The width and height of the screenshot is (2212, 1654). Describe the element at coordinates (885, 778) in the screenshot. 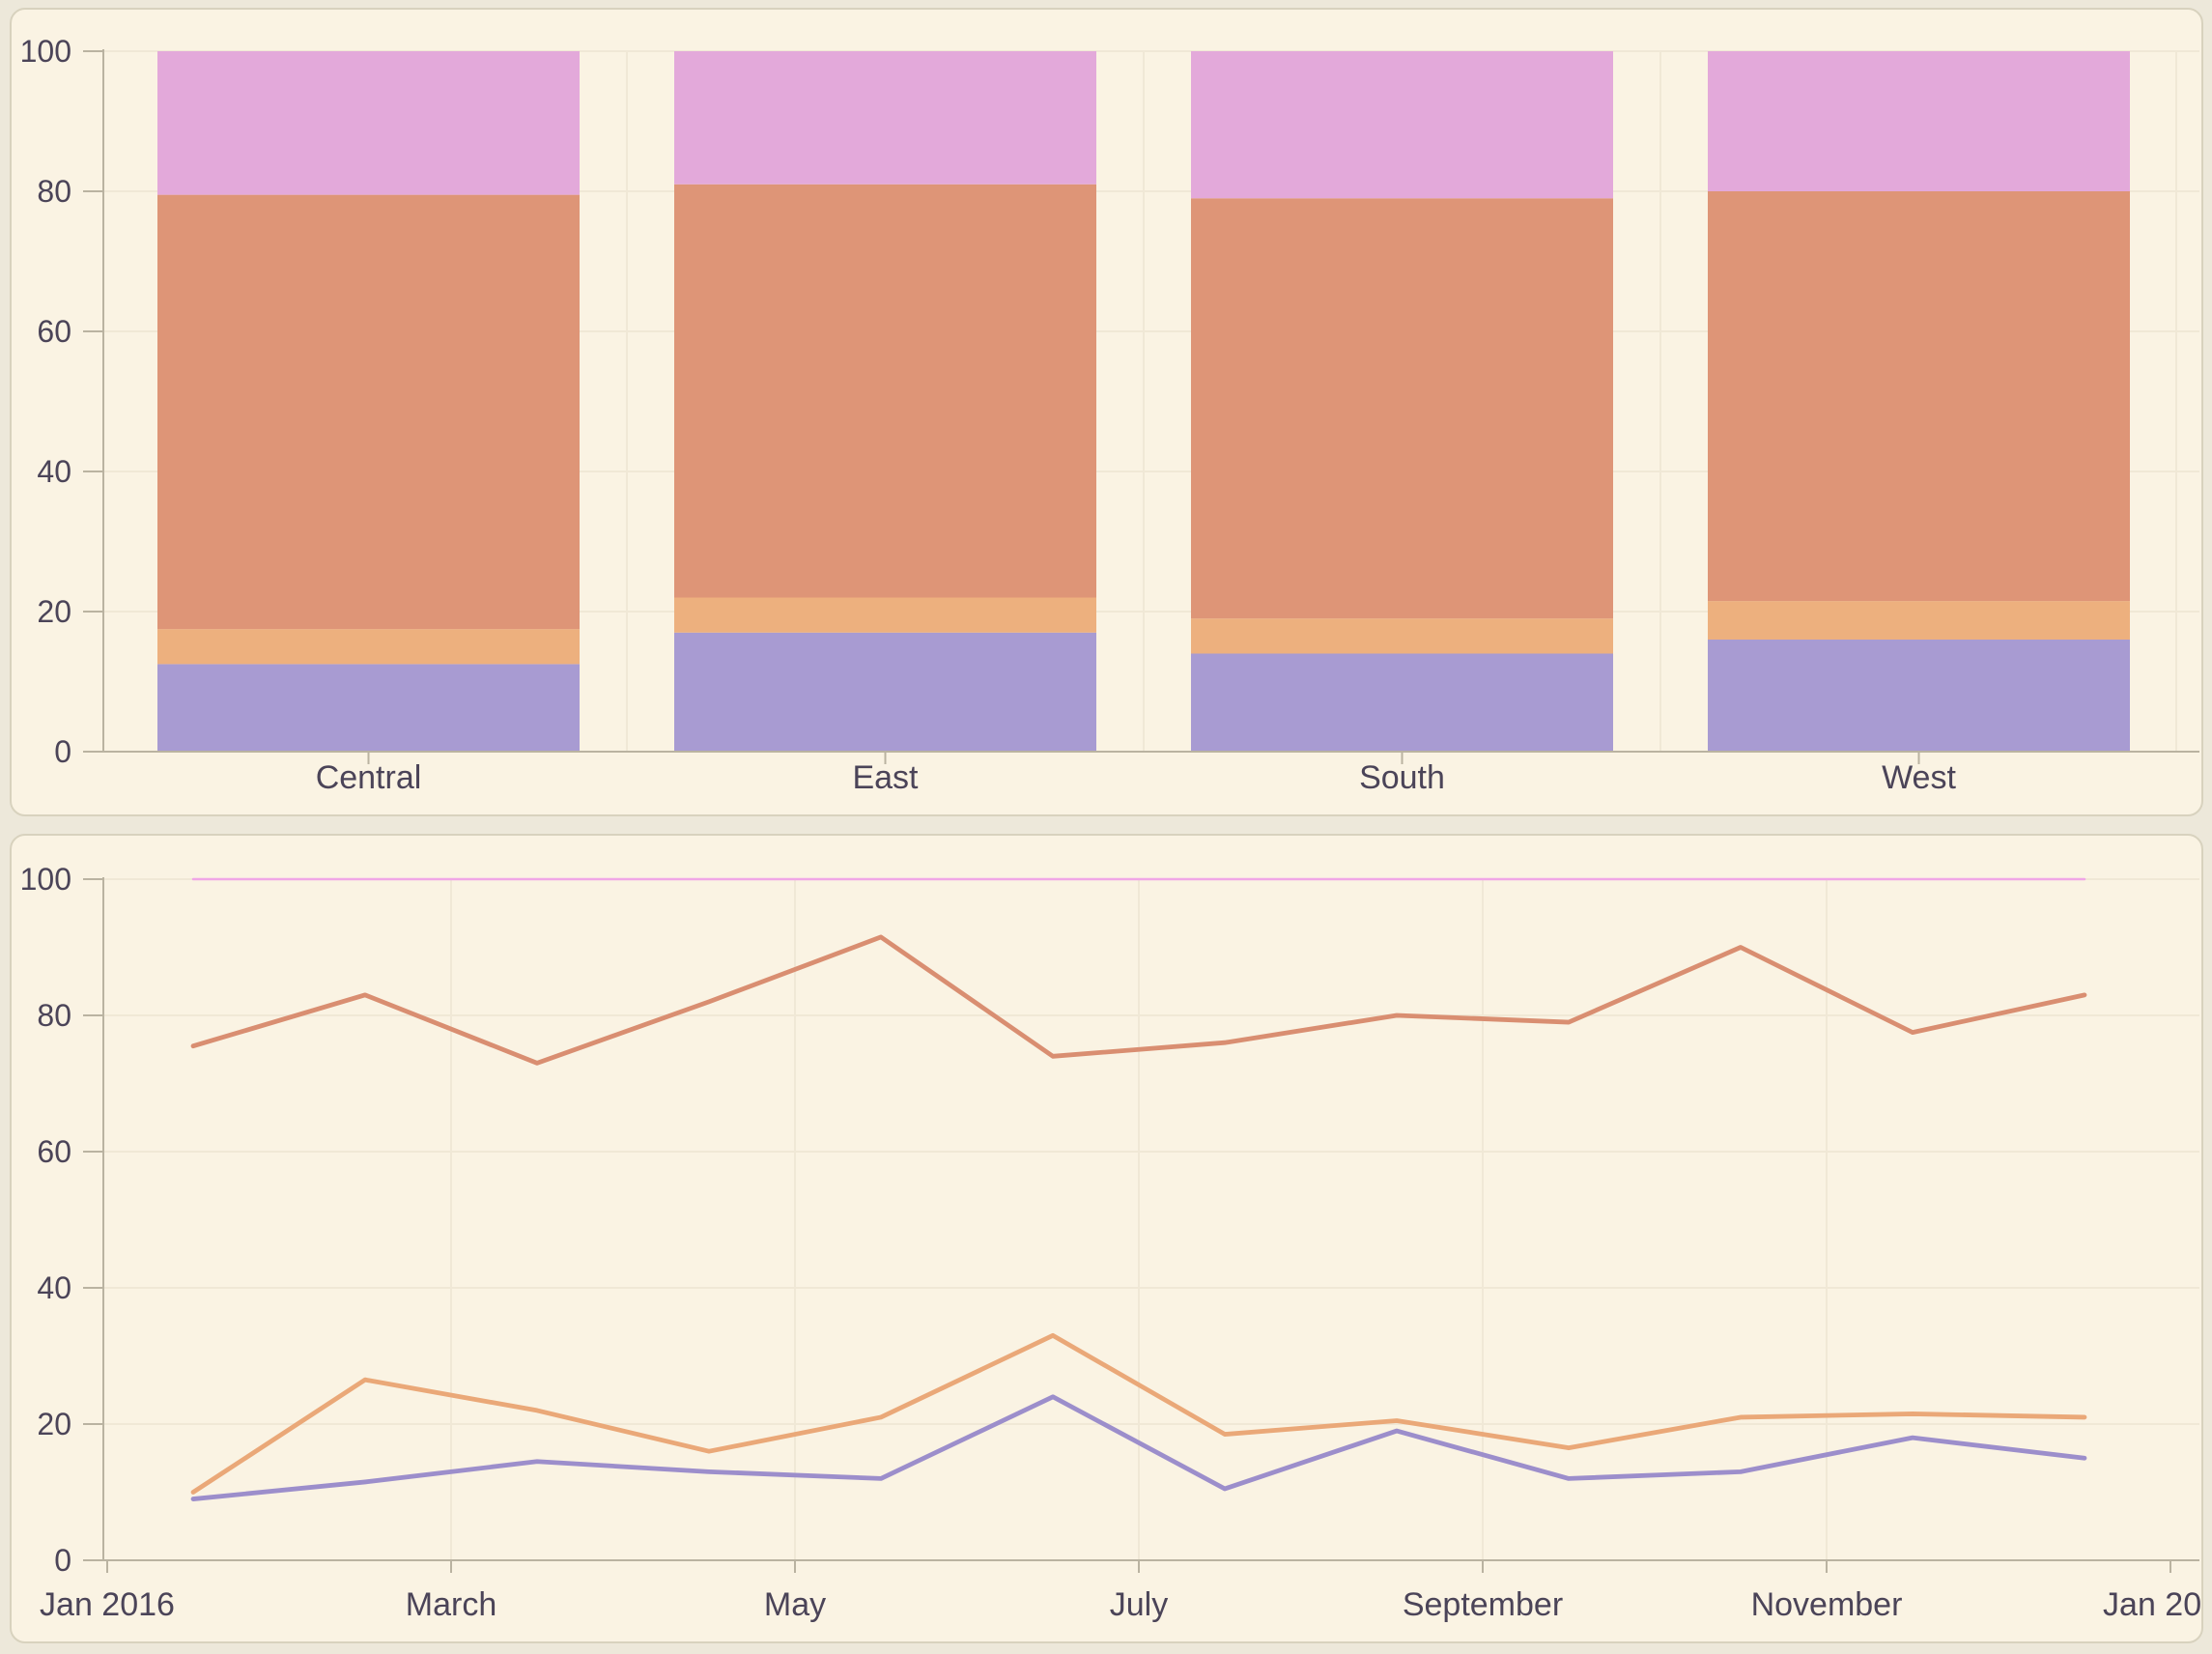

I see `x-category-label: East` at that location.